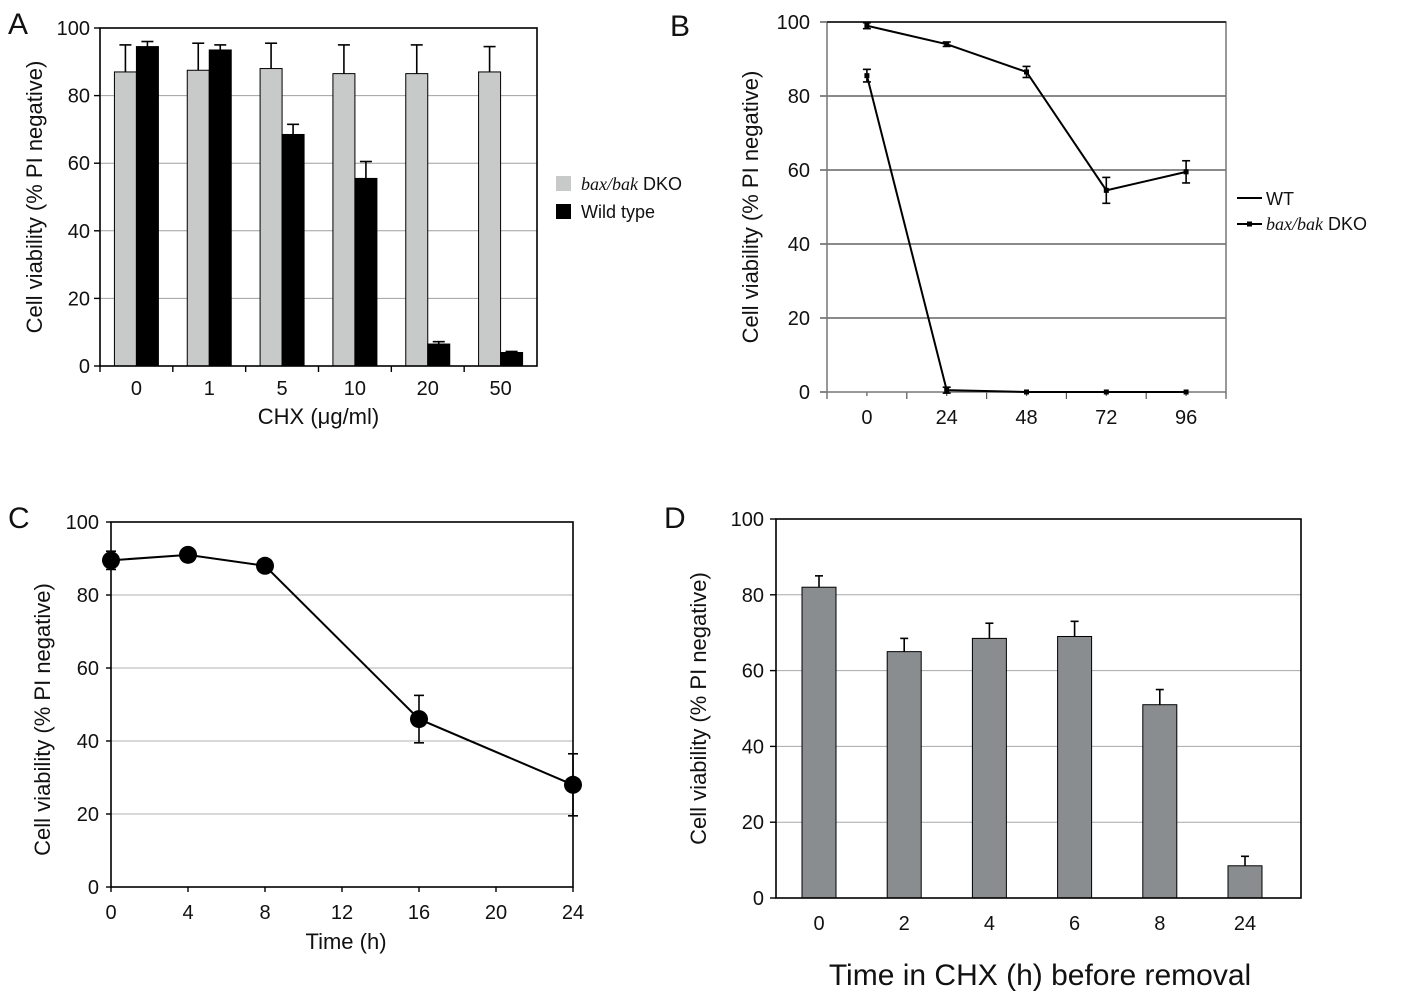 Image resolution: width=1403 pixels, height=991 pixels. I want to click on panel-label-d: D, so click(675, 518).